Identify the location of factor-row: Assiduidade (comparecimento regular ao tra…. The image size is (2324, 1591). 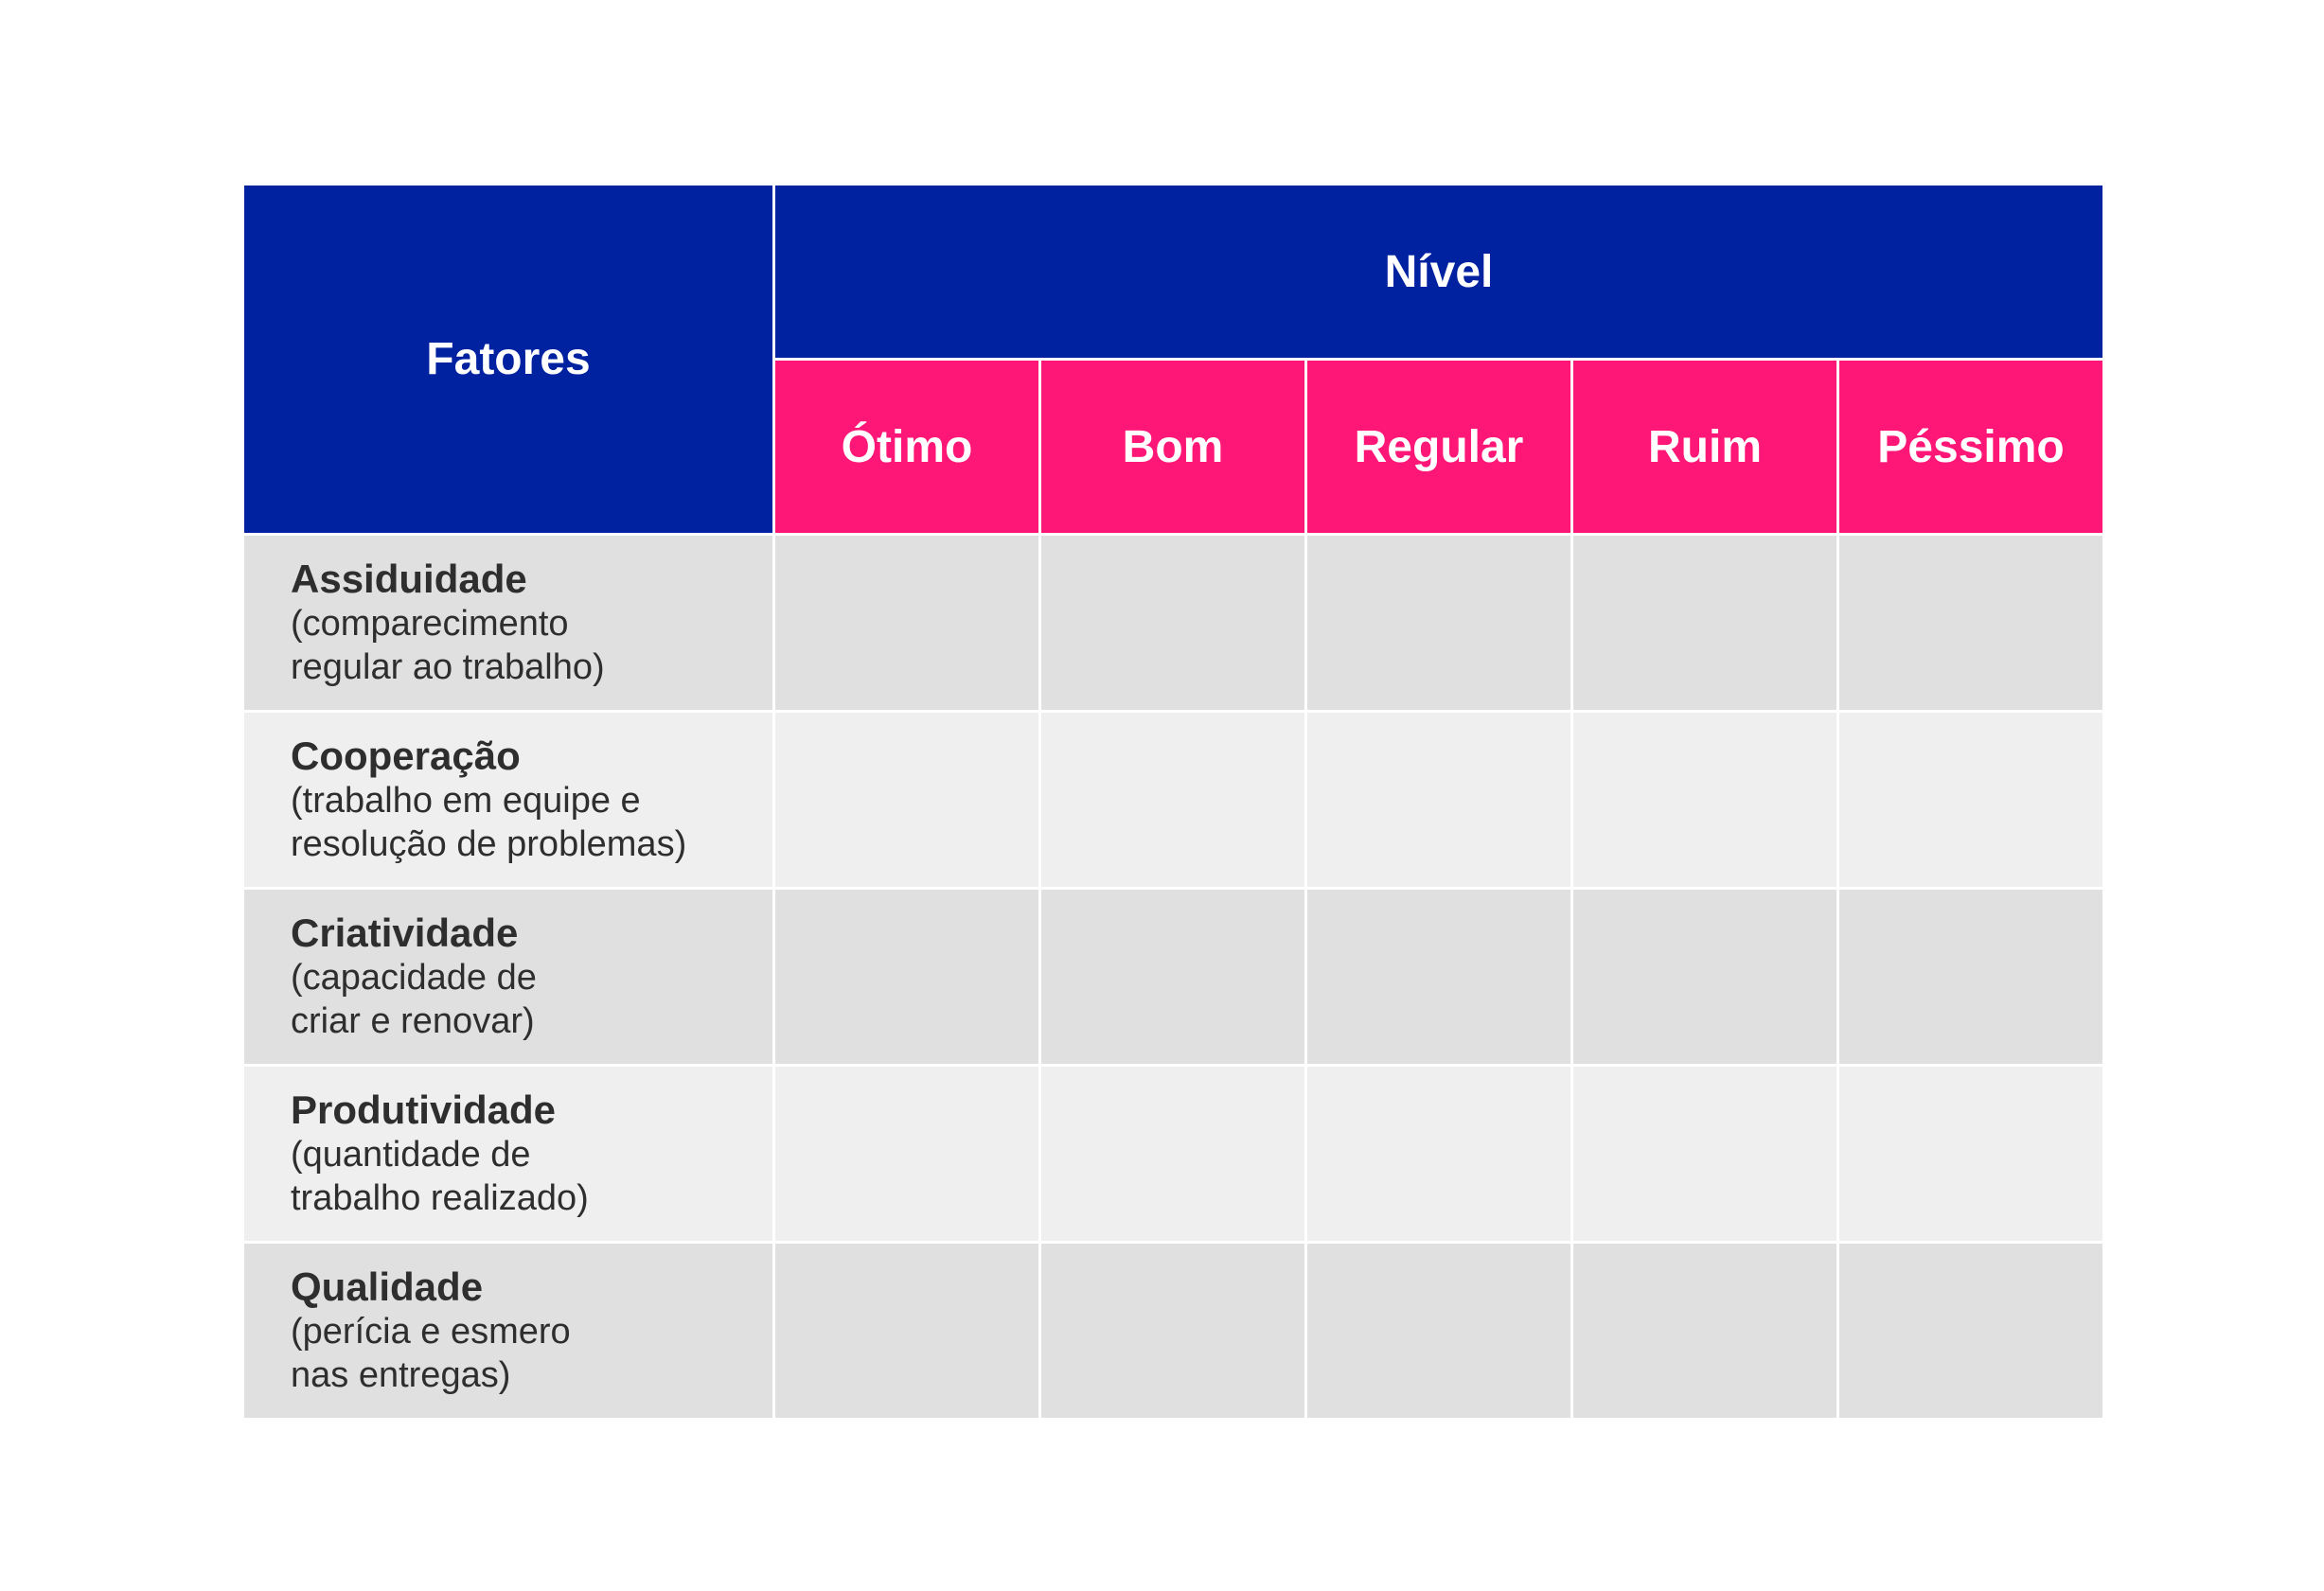
(1173, 623).